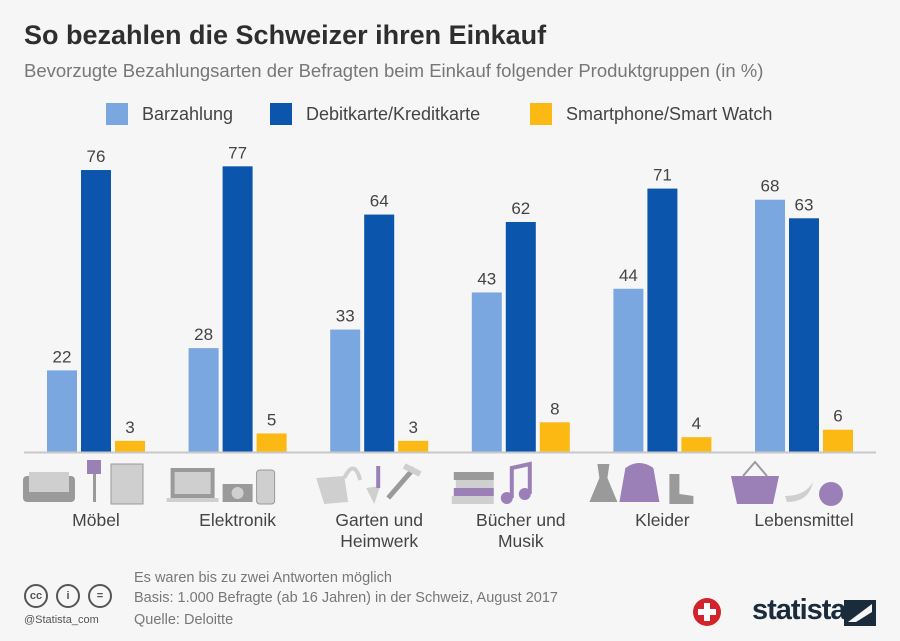 This screenshot has height=641, width=900. Describe the element at coordinates (83, 482) in the screenshot. I see `sofa-lamp-cabinet-icon` at that location.